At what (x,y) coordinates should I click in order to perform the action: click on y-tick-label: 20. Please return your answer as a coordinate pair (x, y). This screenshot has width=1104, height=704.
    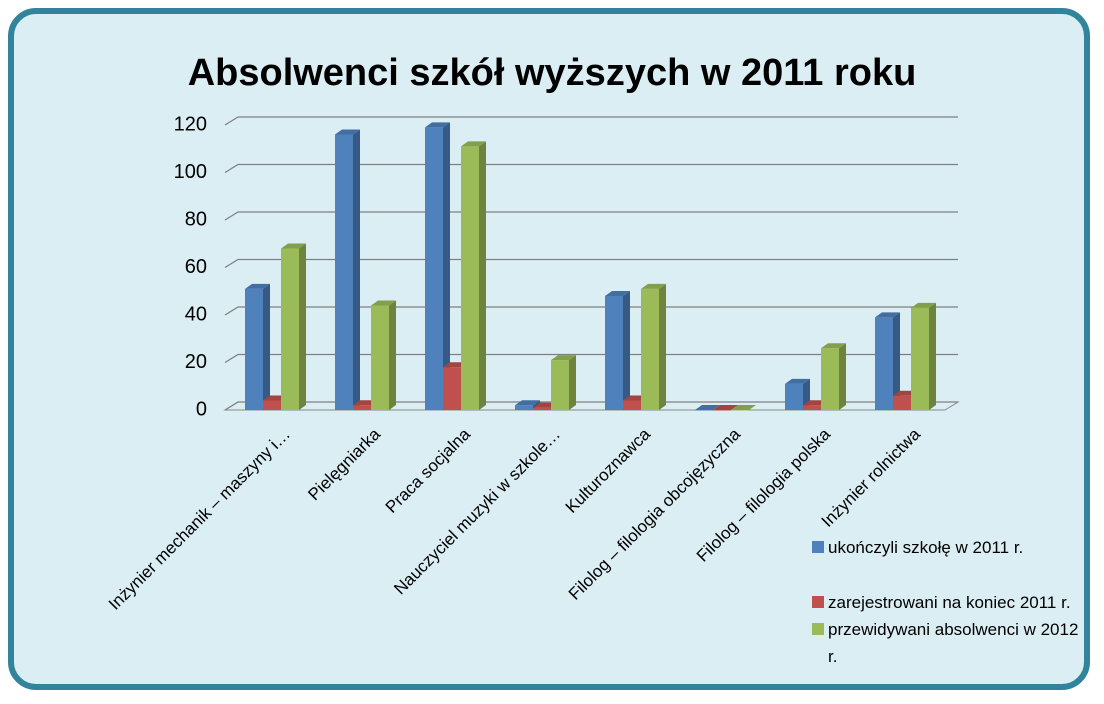
    Looking at the image, I should click on (196, 362).